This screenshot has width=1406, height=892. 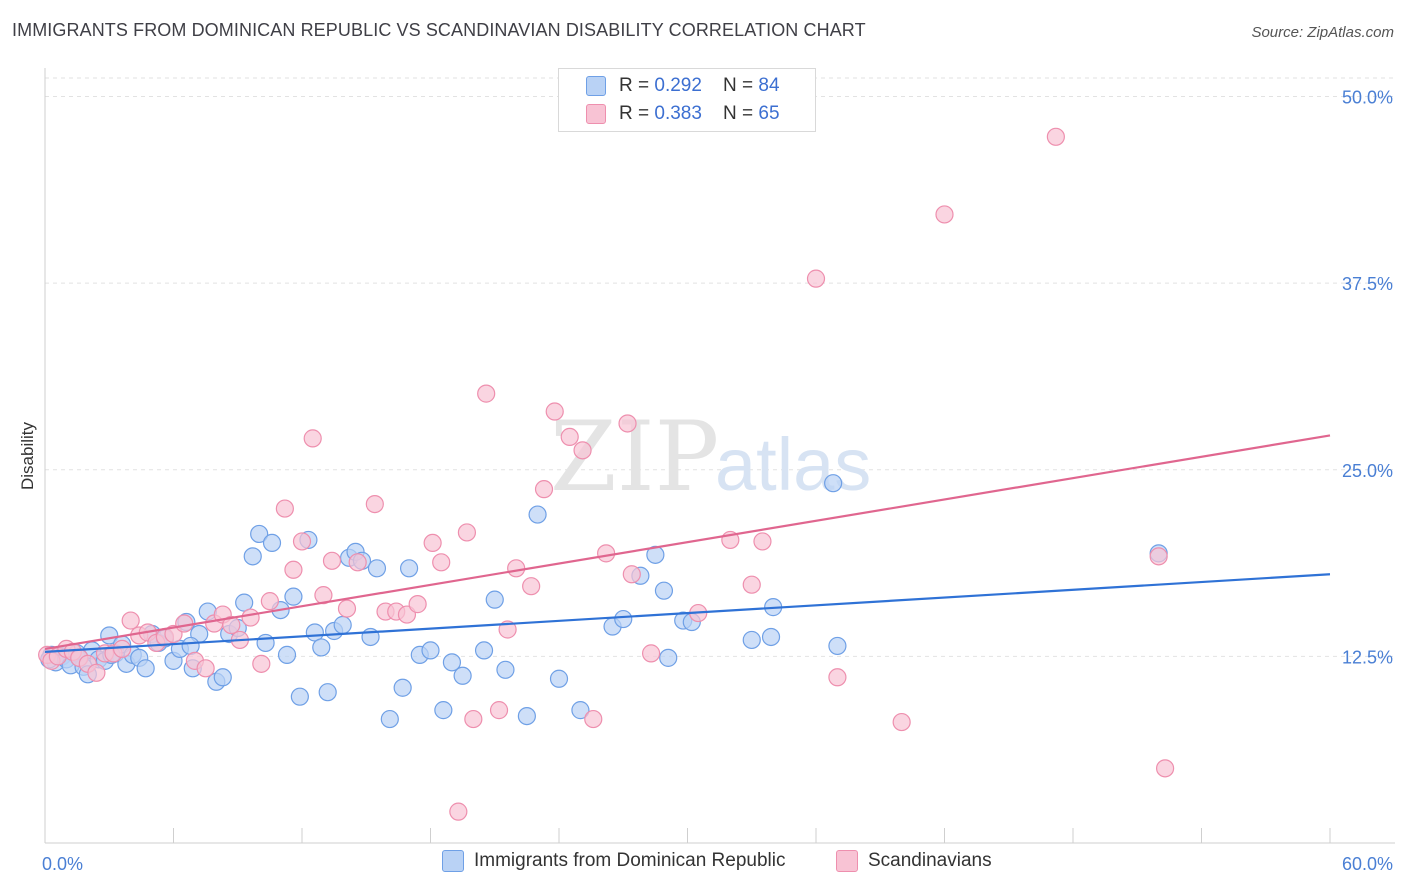 What do you see at coordinates (1367, 98) in the screenshot?
I see `y-tick-label: 50.0%` at bounding box center [1367, 98].